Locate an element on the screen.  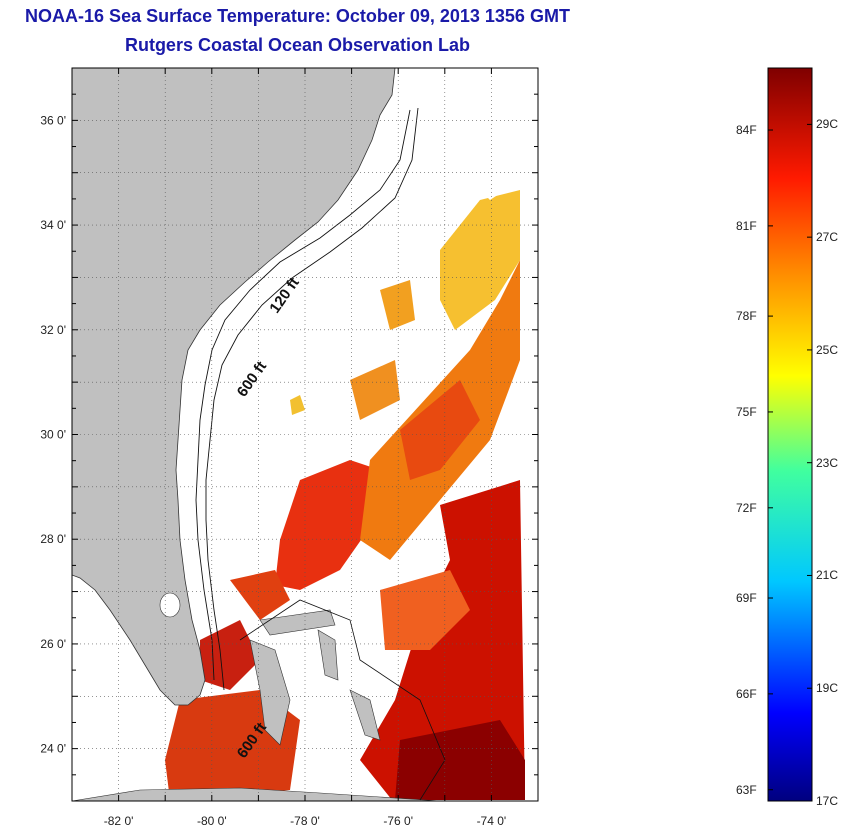
lake-okeechobee is located at coordinates (170, 605).